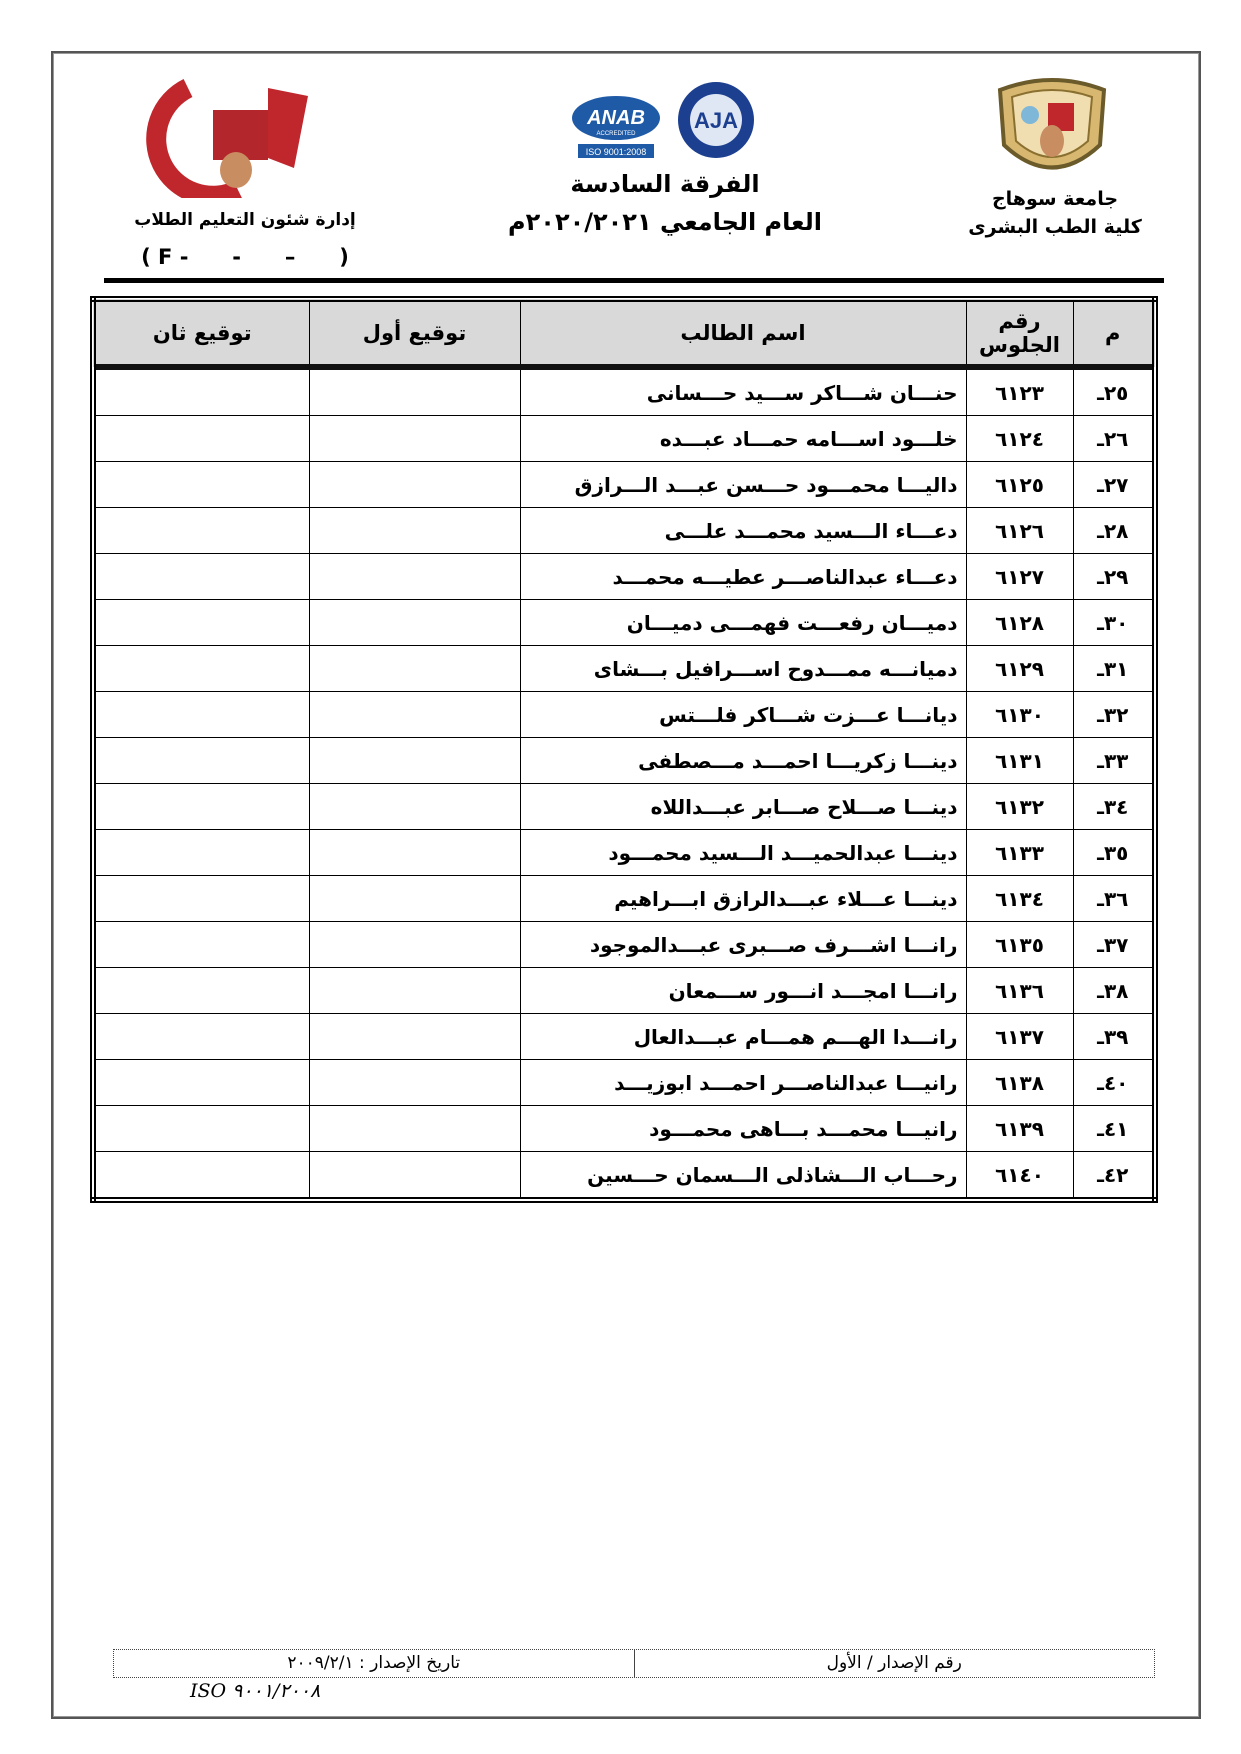 This screenshot has height=1754, width=1241. What do you see at coordinates (743, 944) in the screenshot?
I see `student-name: رانـــا اشـــرف صـــبرى عبـــدالموجود` at bounding box center [743, 944].